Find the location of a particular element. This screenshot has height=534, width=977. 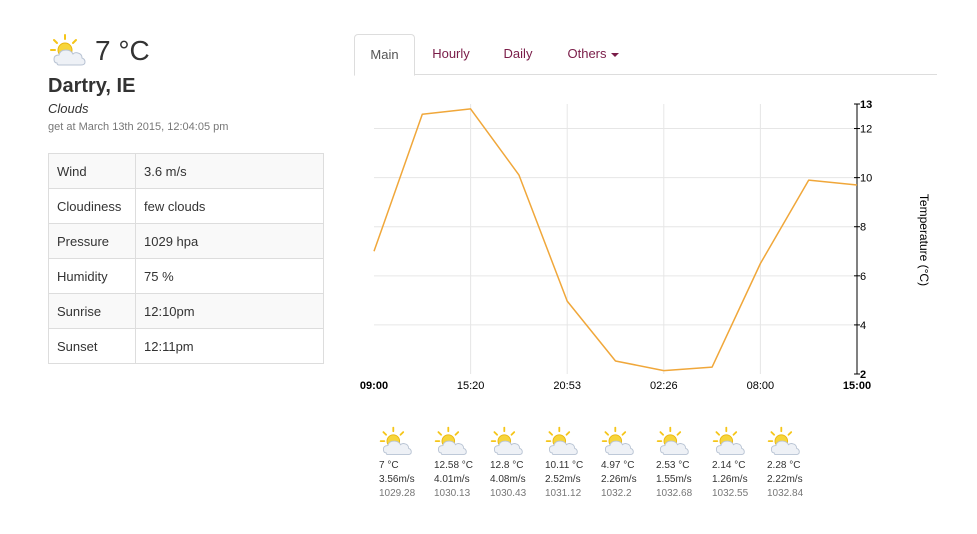

y-tick-label: 10 is located at coordinates (866, 179).